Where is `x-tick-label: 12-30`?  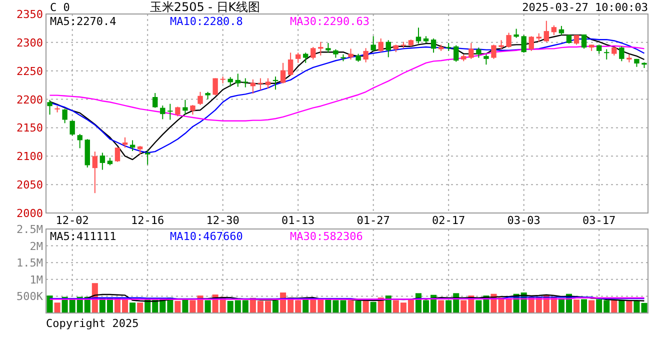 x-tick-label: 12-30 is located at coordinates (223, 220).